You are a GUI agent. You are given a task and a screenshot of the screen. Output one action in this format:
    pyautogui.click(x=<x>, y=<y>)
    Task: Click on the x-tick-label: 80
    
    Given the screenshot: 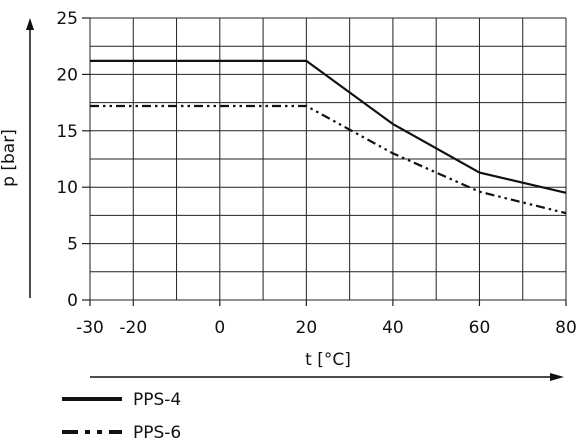 What is the action you would take?
    pyautogui.click(x=566, y=328)
    